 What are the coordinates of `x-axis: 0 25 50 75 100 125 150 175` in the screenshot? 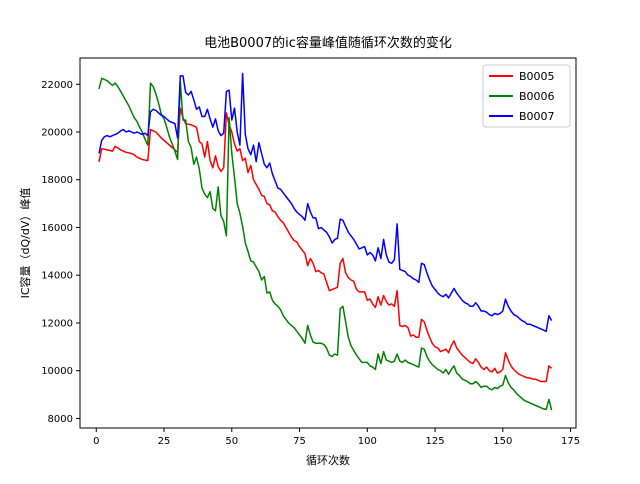 It's located at (336, 437).